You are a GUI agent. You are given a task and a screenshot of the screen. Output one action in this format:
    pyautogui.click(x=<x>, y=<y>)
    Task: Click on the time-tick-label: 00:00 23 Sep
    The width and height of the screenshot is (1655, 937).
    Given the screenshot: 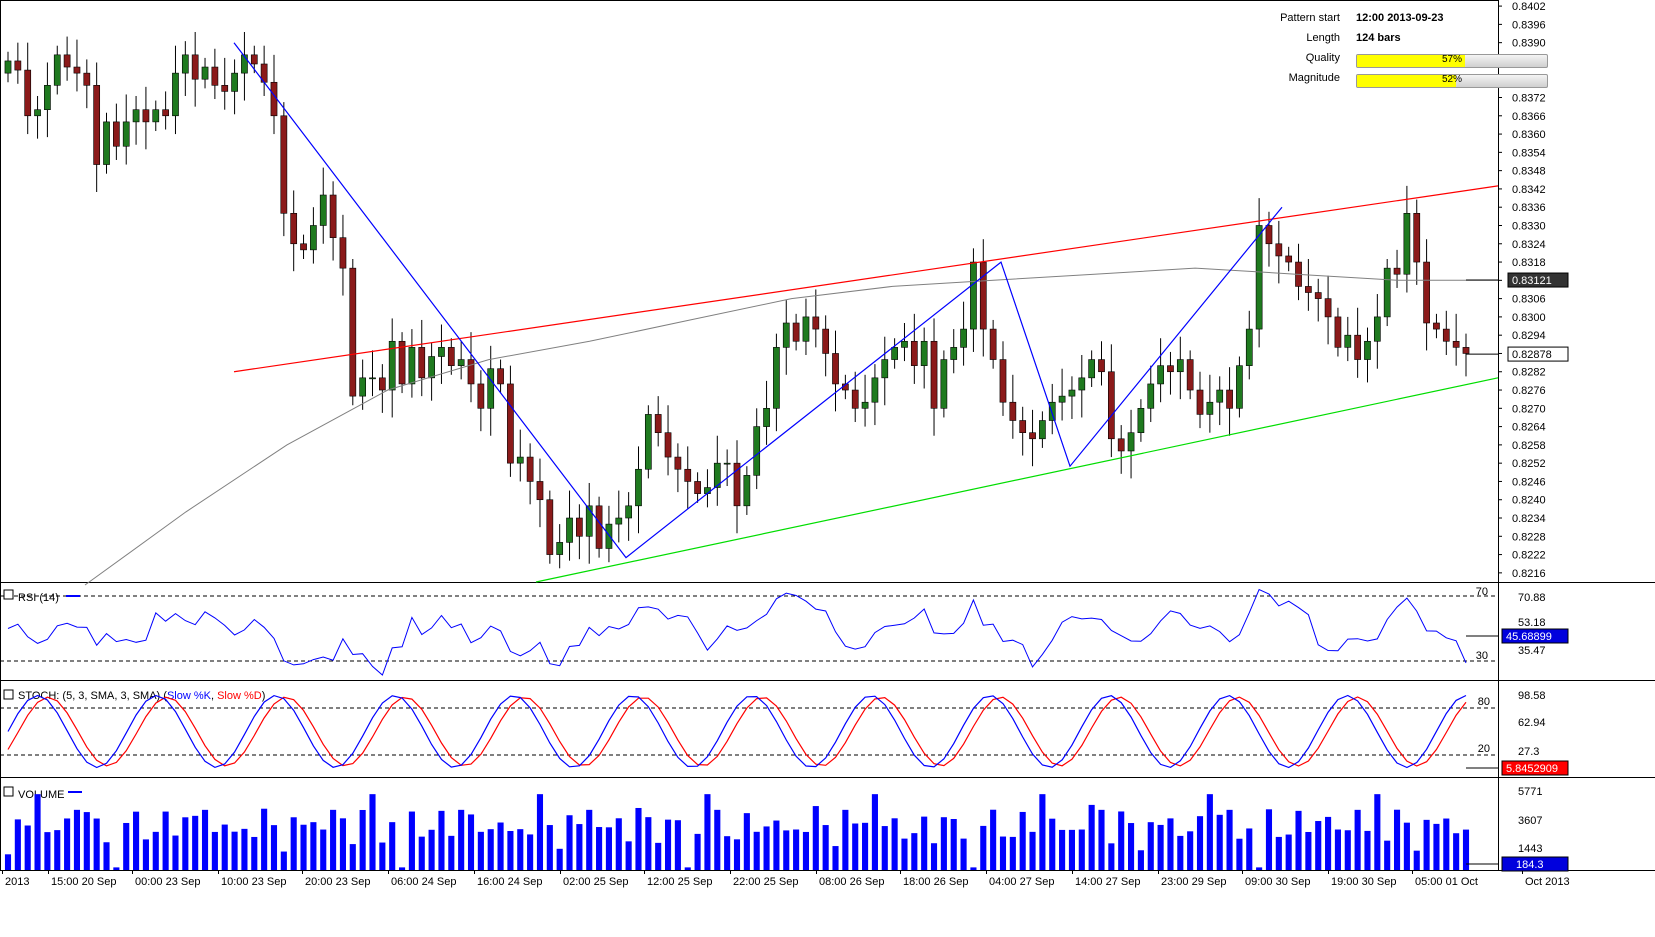 What is the action you would take?
    pyautogui.click(x=167, y=882)
    